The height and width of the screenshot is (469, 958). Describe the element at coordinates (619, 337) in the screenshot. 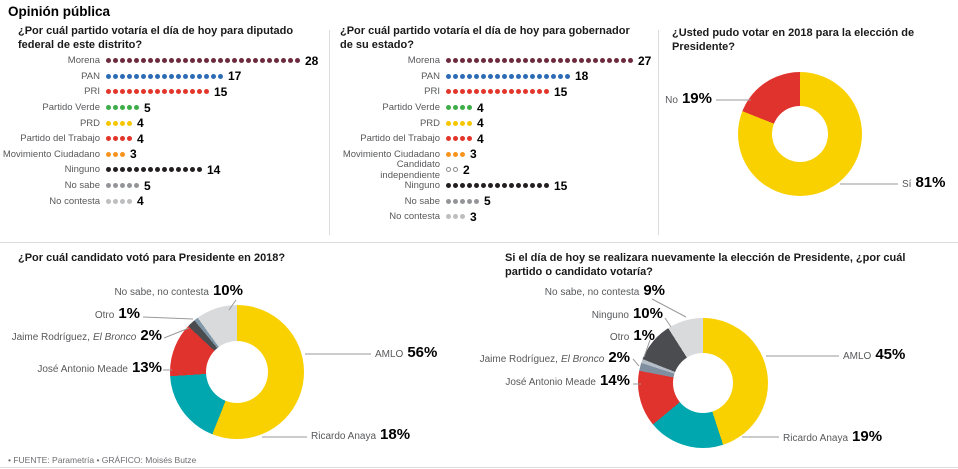

I see `slice-name: Otro` at that location.